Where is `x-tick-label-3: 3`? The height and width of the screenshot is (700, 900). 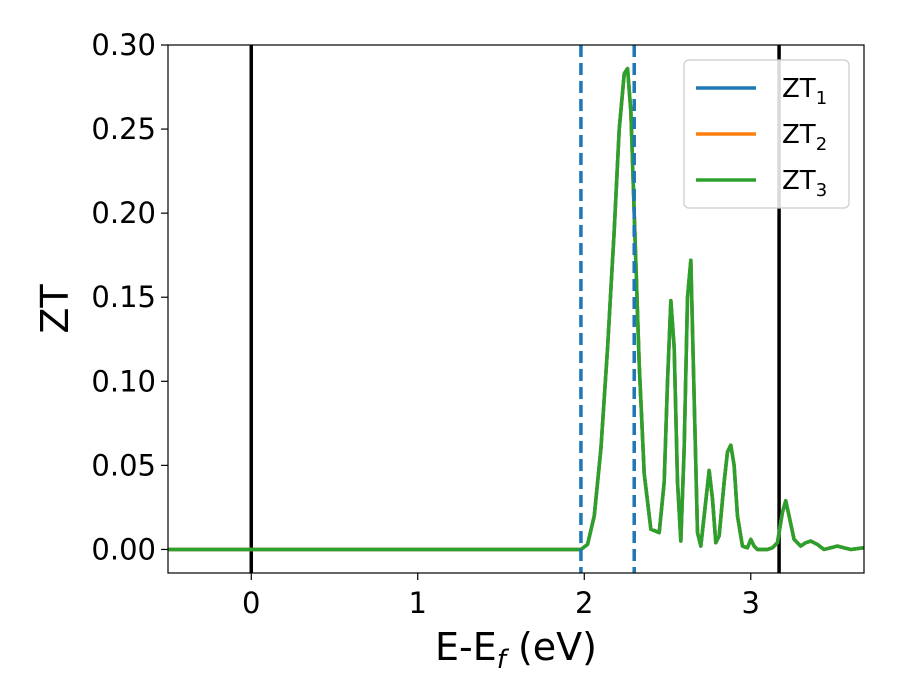 x-tick-label-3: 3 is located at coordinates (751, 603).